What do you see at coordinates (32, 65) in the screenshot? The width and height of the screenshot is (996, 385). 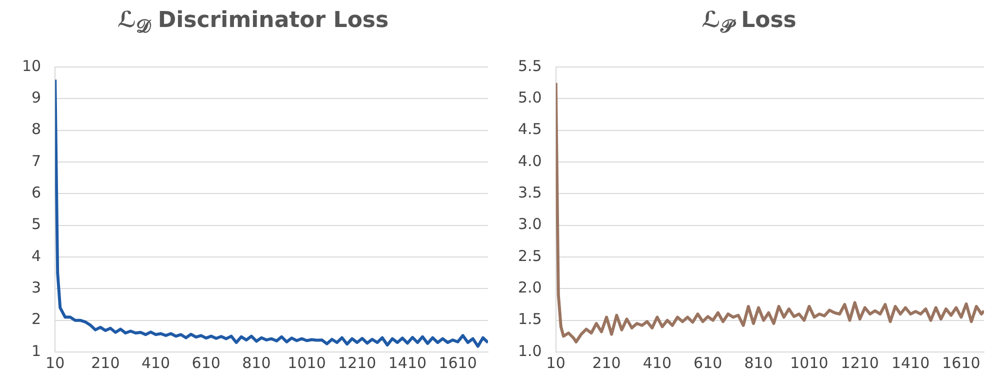 I see `y-tick-label: 10` at bounding box center [32, 65].